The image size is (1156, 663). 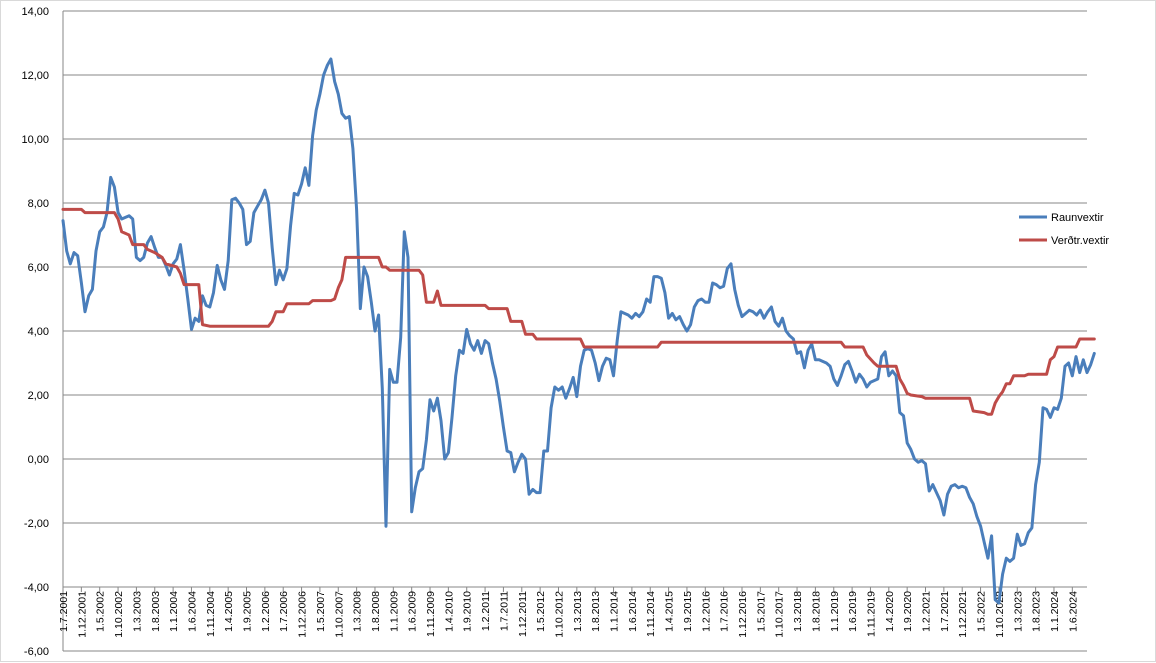 What do you see at coordinates (1073, 611) in the screenshot?
I see `x-tick-label: 1.6.2024` at bounding box center [1073, 611].